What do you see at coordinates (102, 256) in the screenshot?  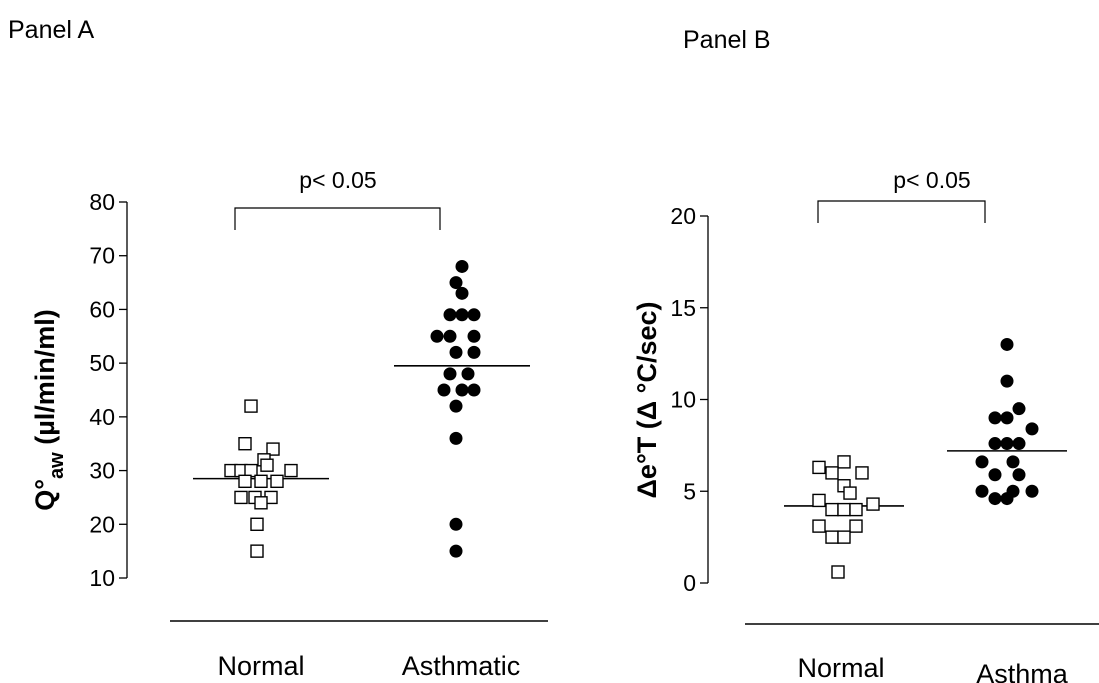 I see `panel-a-y-tick-label: 70` at bounding box center [102, 256].